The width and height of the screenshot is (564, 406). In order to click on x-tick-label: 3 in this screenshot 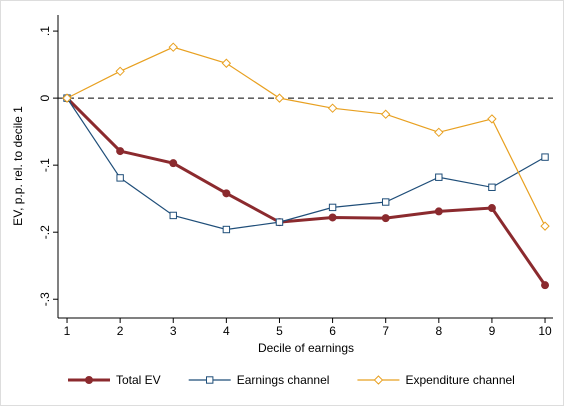, I will do `click(173, 331)`.